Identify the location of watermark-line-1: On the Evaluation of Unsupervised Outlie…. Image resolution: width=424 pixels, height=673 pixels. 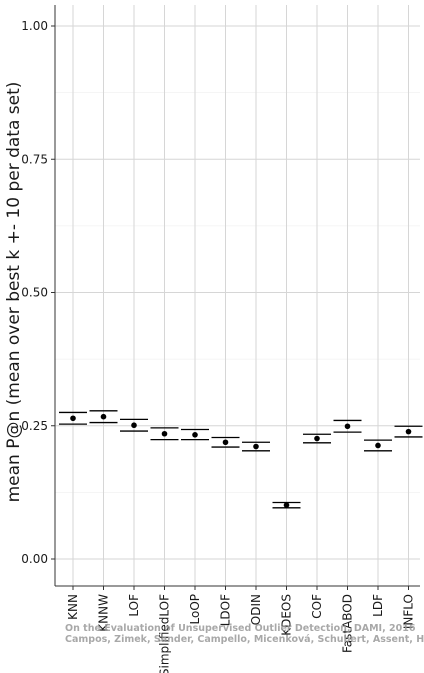
(240, 628).